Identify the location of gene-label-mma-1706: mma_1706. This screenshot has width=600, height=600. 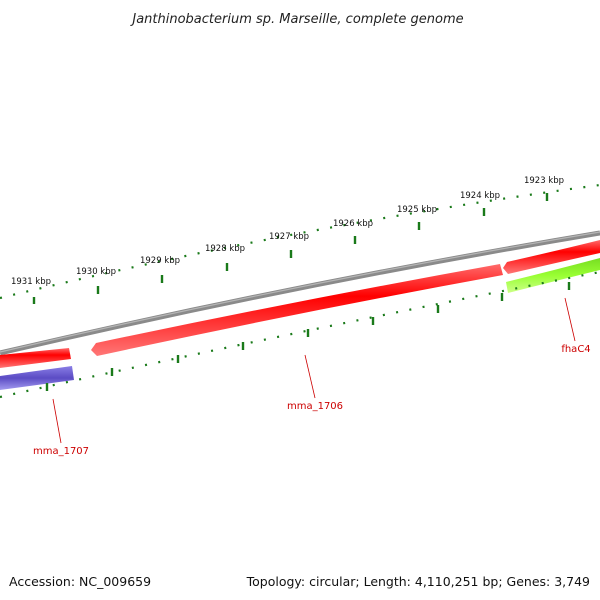
(315, 406).